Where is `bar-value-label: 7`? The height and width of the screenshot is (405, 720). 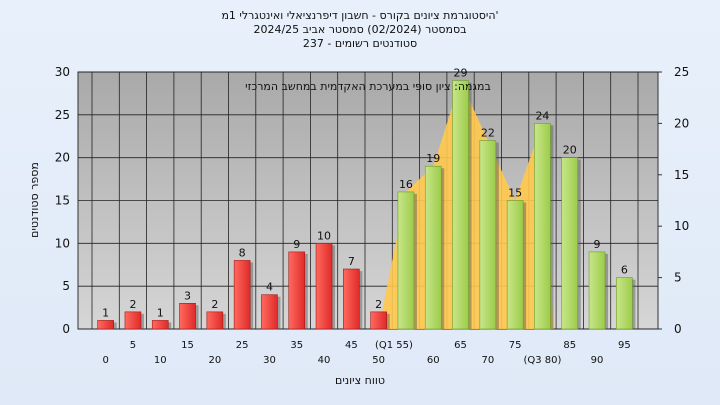 bar-value-label: 7 is located at coordinates (351, 261).